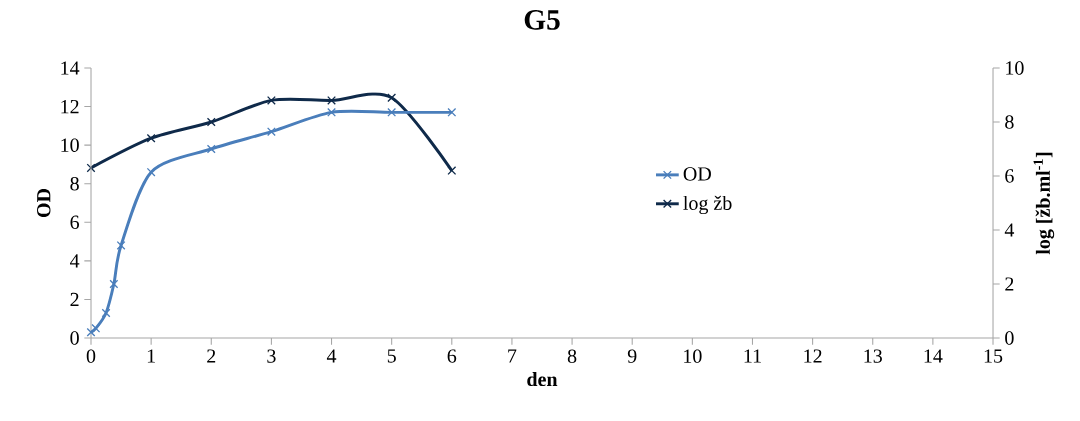 The width and height of the screenshot is (1080, 421). What do you see at coordinates (1009, 122) in the screenshot?
I see `y2-tick-label: 8` at bounding box center [1009, 122].